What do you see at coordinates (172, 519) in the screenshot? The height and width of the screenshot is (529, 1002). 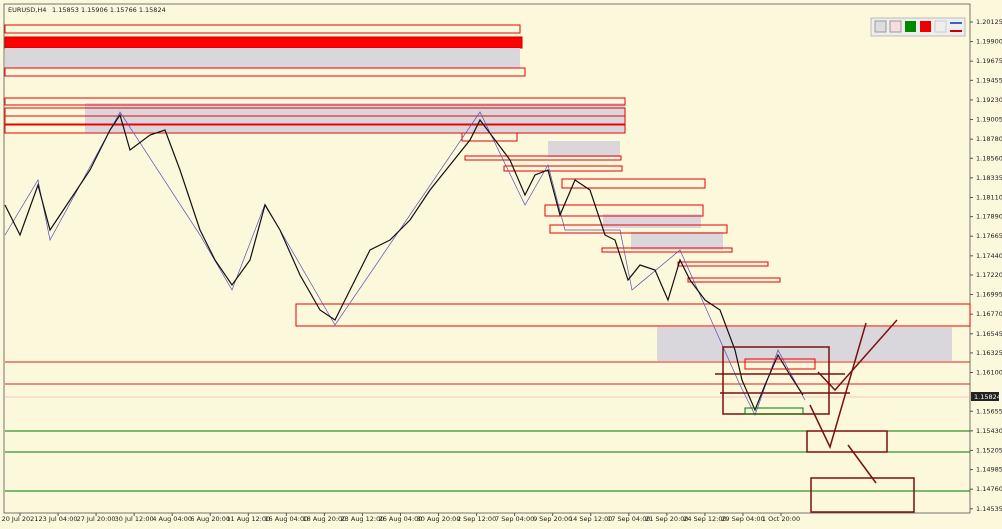 I see `time-label: 4 Aug 04:00` at bounding box center [172, 519].